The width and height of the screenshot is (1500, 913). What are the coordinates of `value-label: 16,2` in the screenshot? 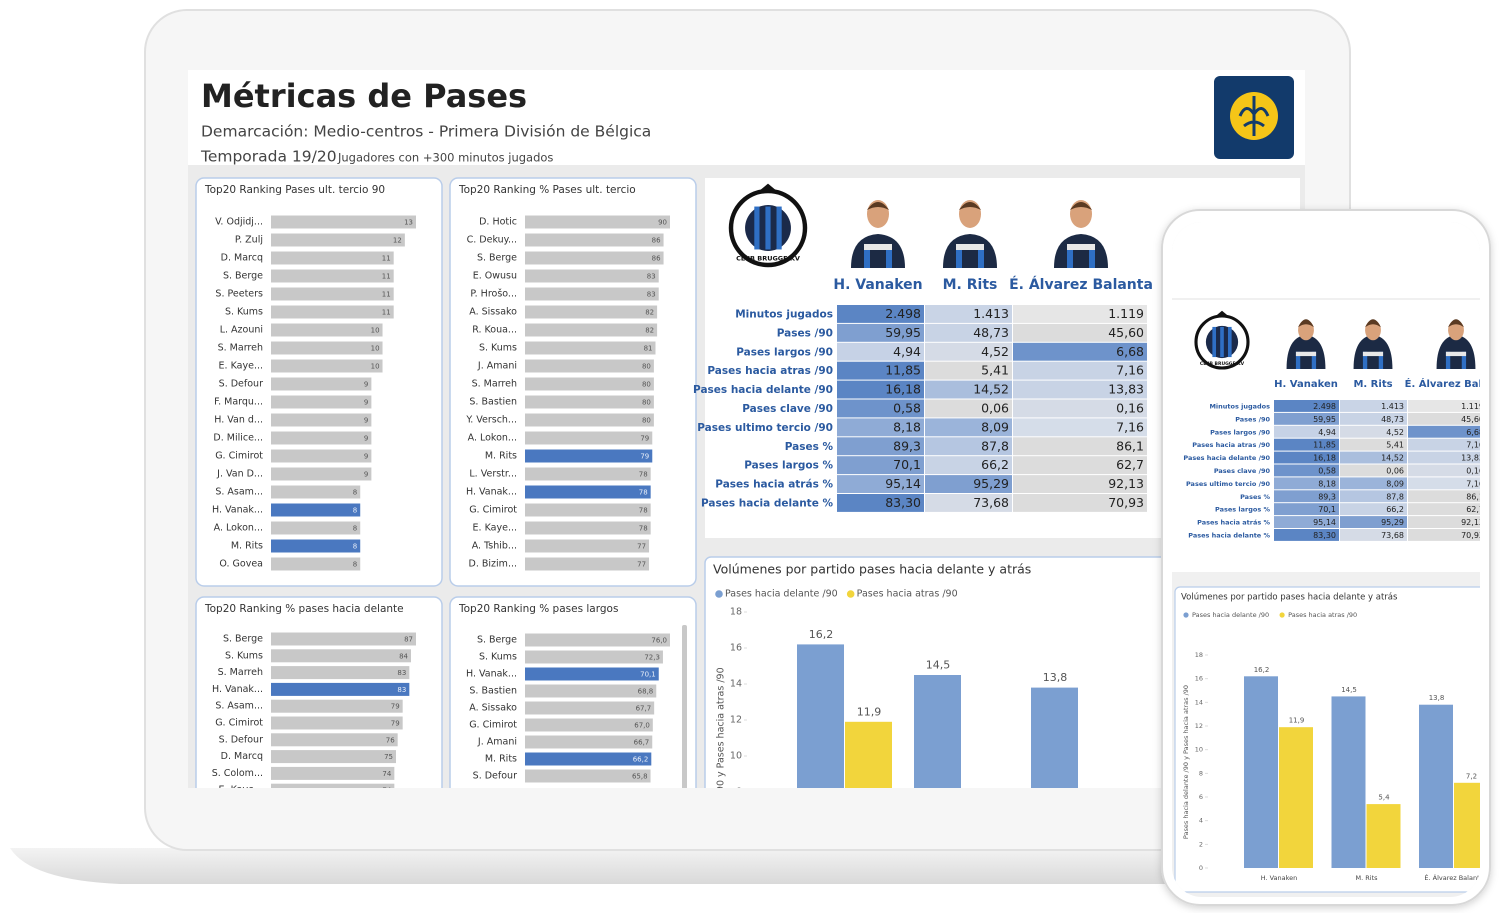 It's located at (821, 634).